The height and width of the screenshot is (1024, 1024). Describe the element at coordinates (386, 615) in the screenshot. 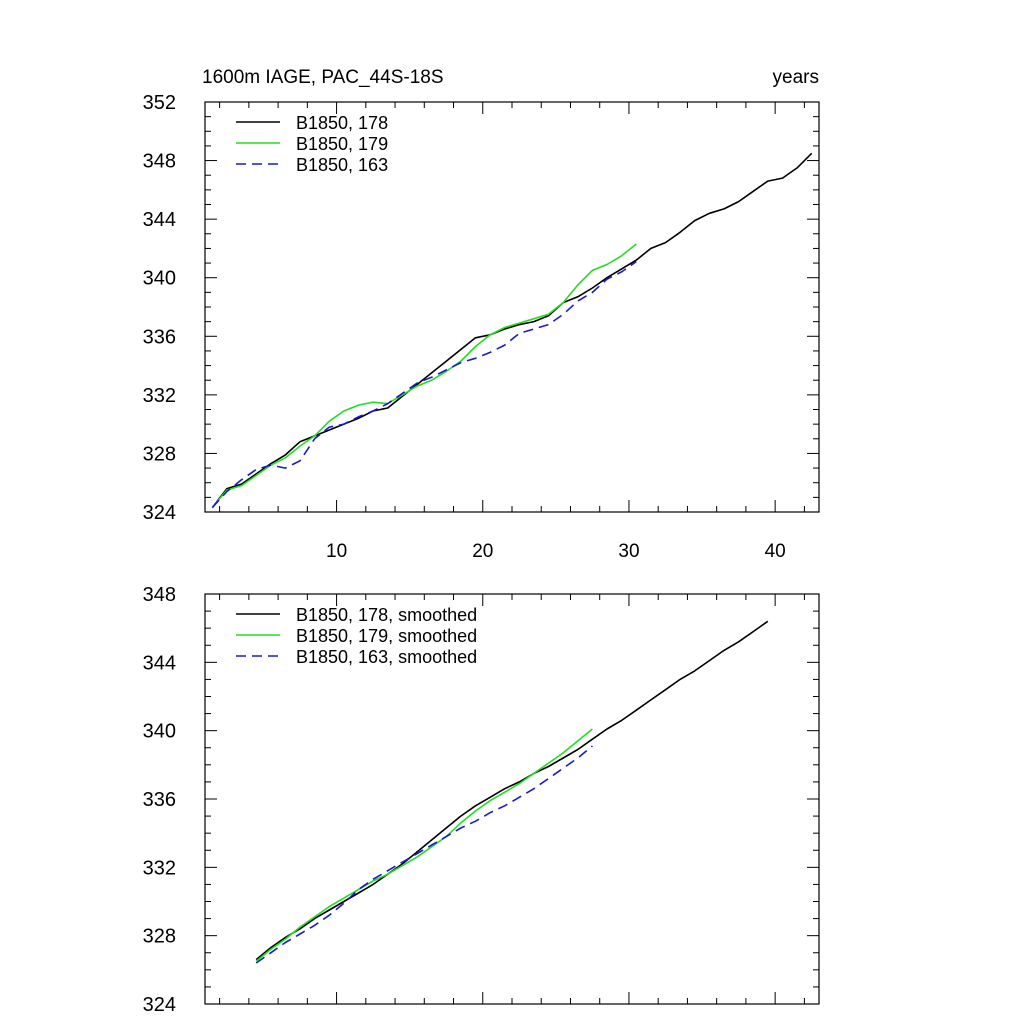

I see `legend-label-1: B1850, 178, smoothed` at that location.